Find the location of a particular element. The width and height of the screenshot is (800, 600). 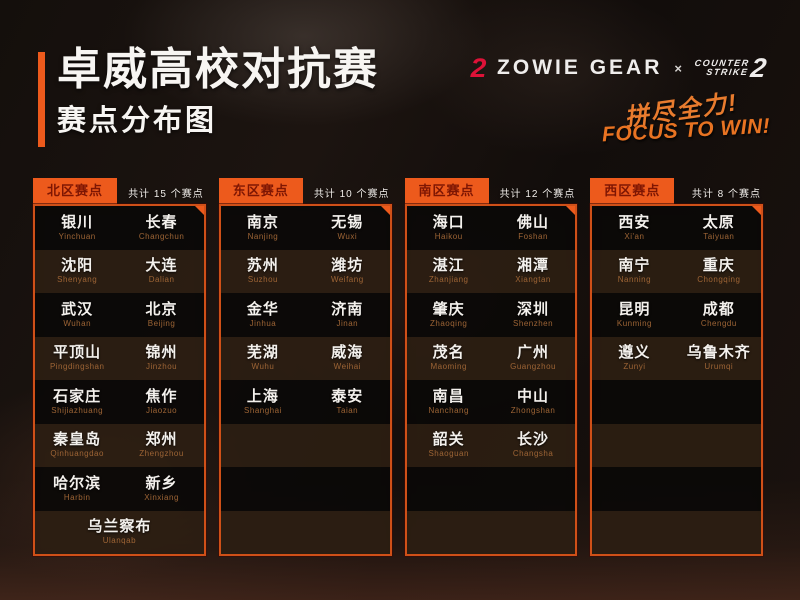

city-pinyin: Beijing is located at coordinates (161, 323).